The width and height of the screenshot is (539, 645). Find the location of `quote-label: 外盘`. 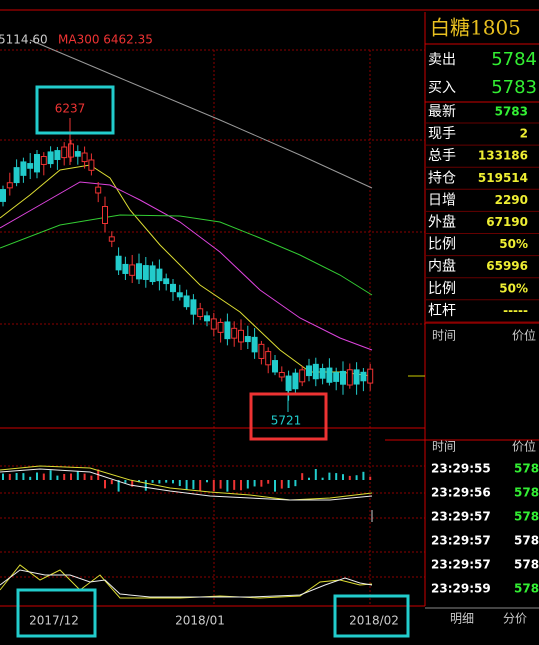

quote-label: 外盘 is located at coordinates (442, 222).